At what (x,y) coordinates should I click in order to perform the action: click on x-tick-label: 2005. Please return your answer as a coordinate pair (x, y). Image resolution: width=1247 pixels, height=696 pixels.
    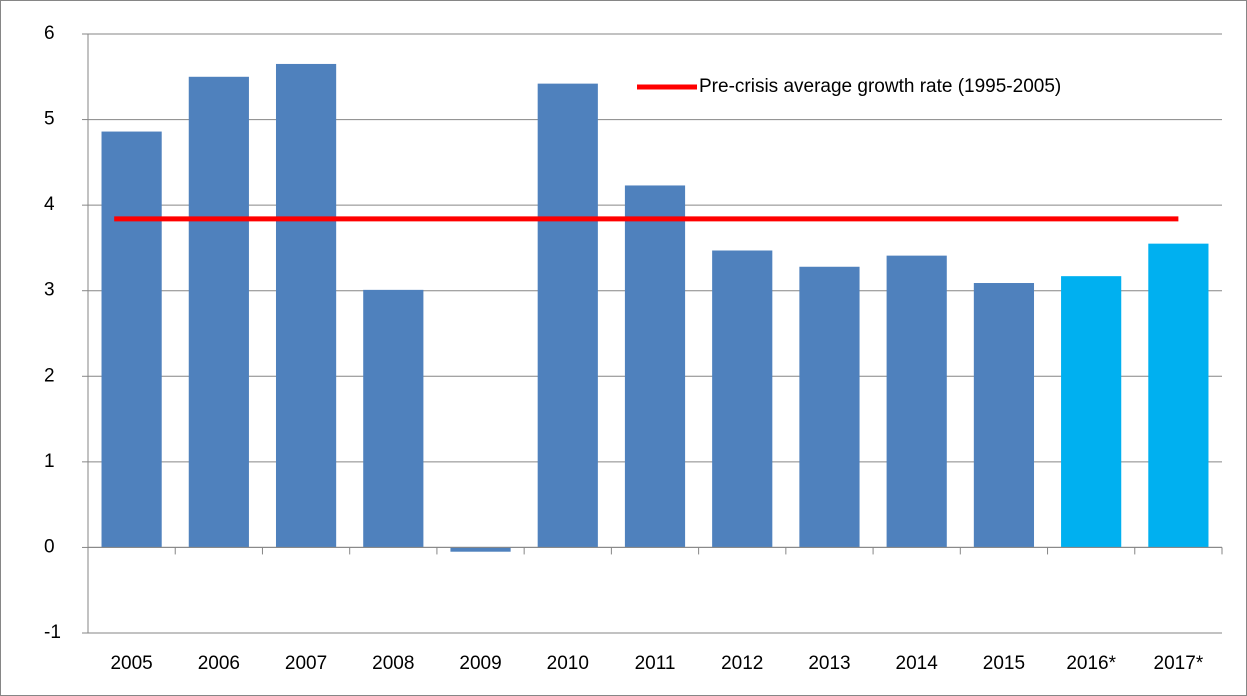
    Looking at the image, I should click on (131, 663).